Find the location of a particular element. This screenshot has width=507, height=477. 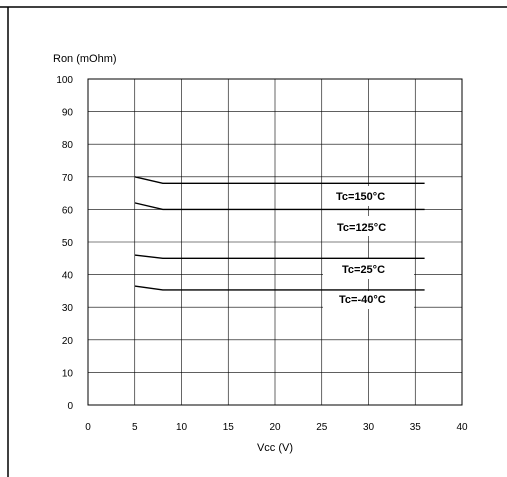

label-box-m40 is located at coordinates (368, 300).